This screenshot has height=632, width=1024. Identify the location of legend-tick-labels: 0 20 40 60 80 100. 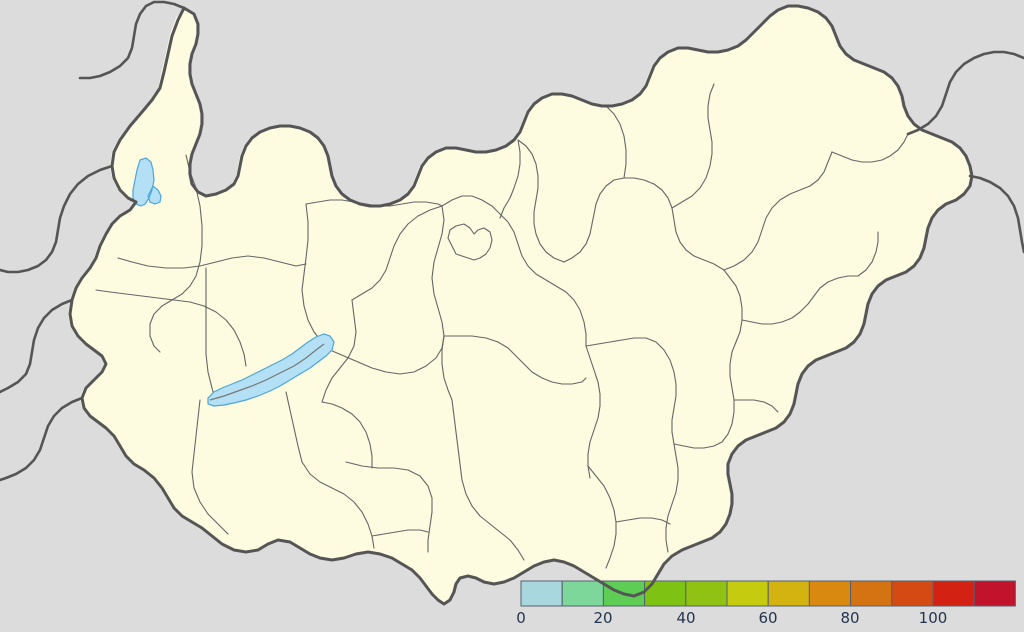
(731, 618).